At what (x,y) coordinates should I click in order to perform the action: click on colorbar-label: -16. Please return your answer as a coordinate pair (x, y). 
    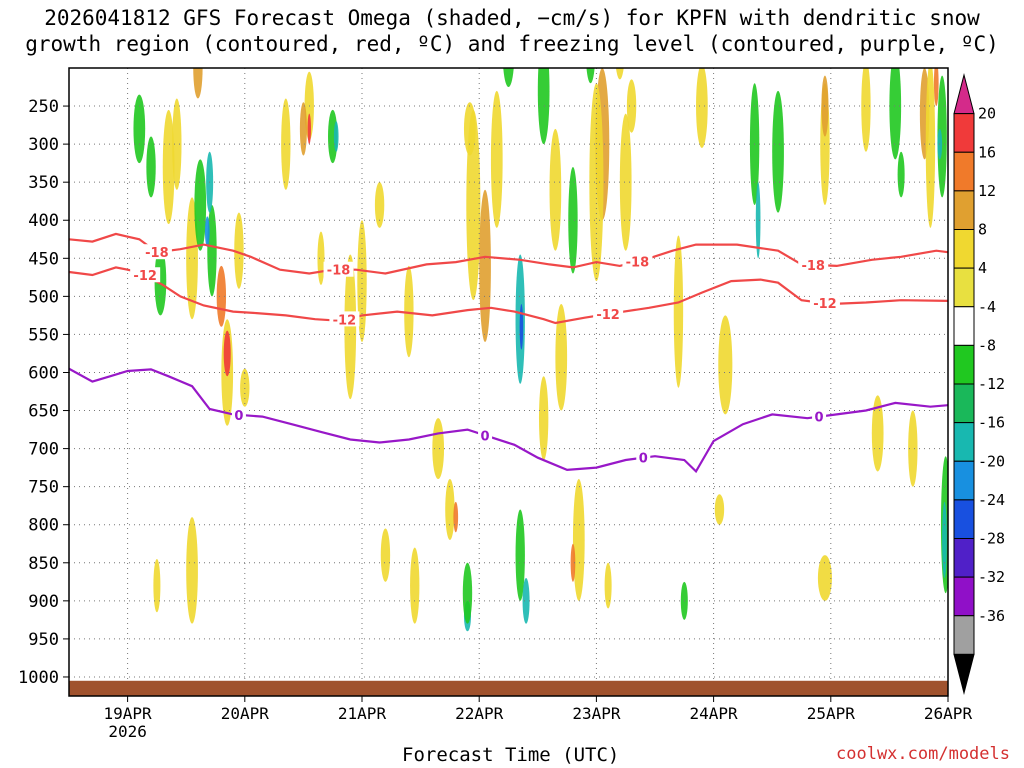
    Looking at the image, I should click on (991, 423).